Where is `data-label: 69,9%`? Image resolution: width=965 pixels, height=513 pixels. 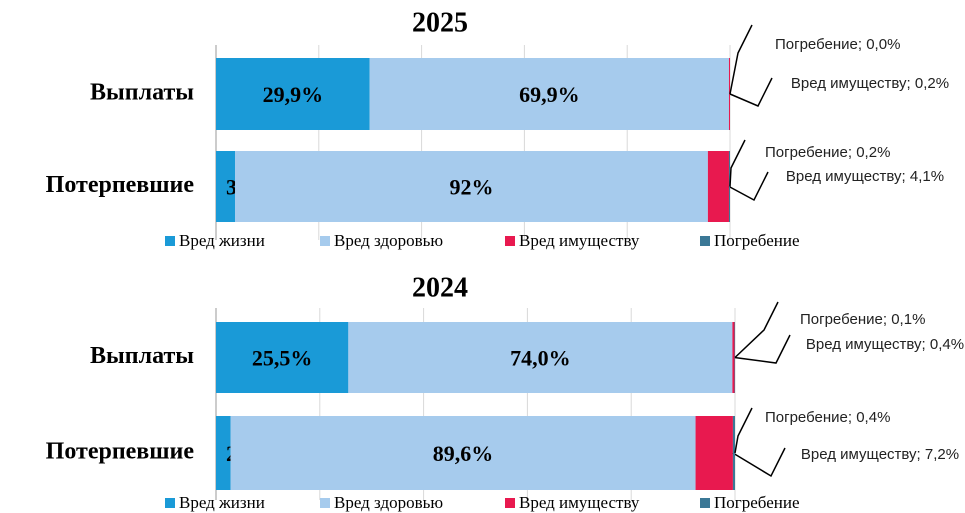
data-label: 69,9% is located at coordinates (549, 94).